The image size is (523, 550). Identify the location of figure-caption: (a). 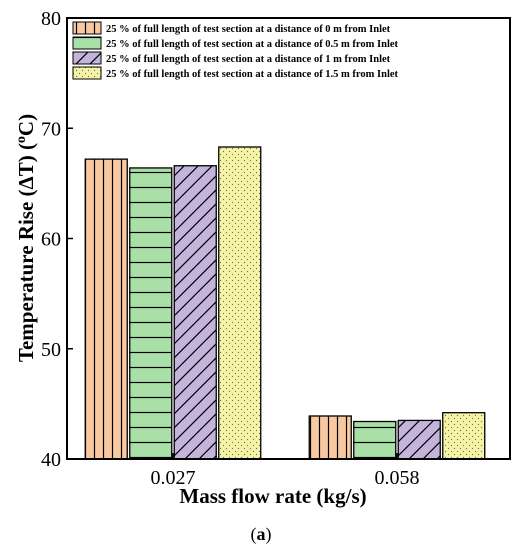
(261, 534).